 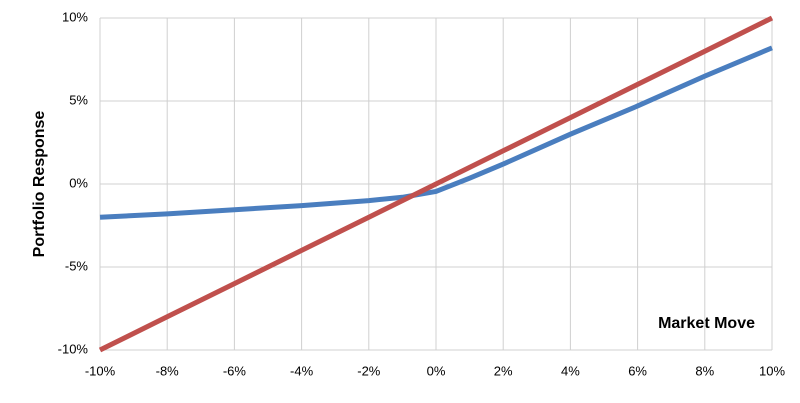 What do you see at coordinates (704, 370) in the screenshot?
I see `x-tick-label: 8%` at bounding box center [704, 370].